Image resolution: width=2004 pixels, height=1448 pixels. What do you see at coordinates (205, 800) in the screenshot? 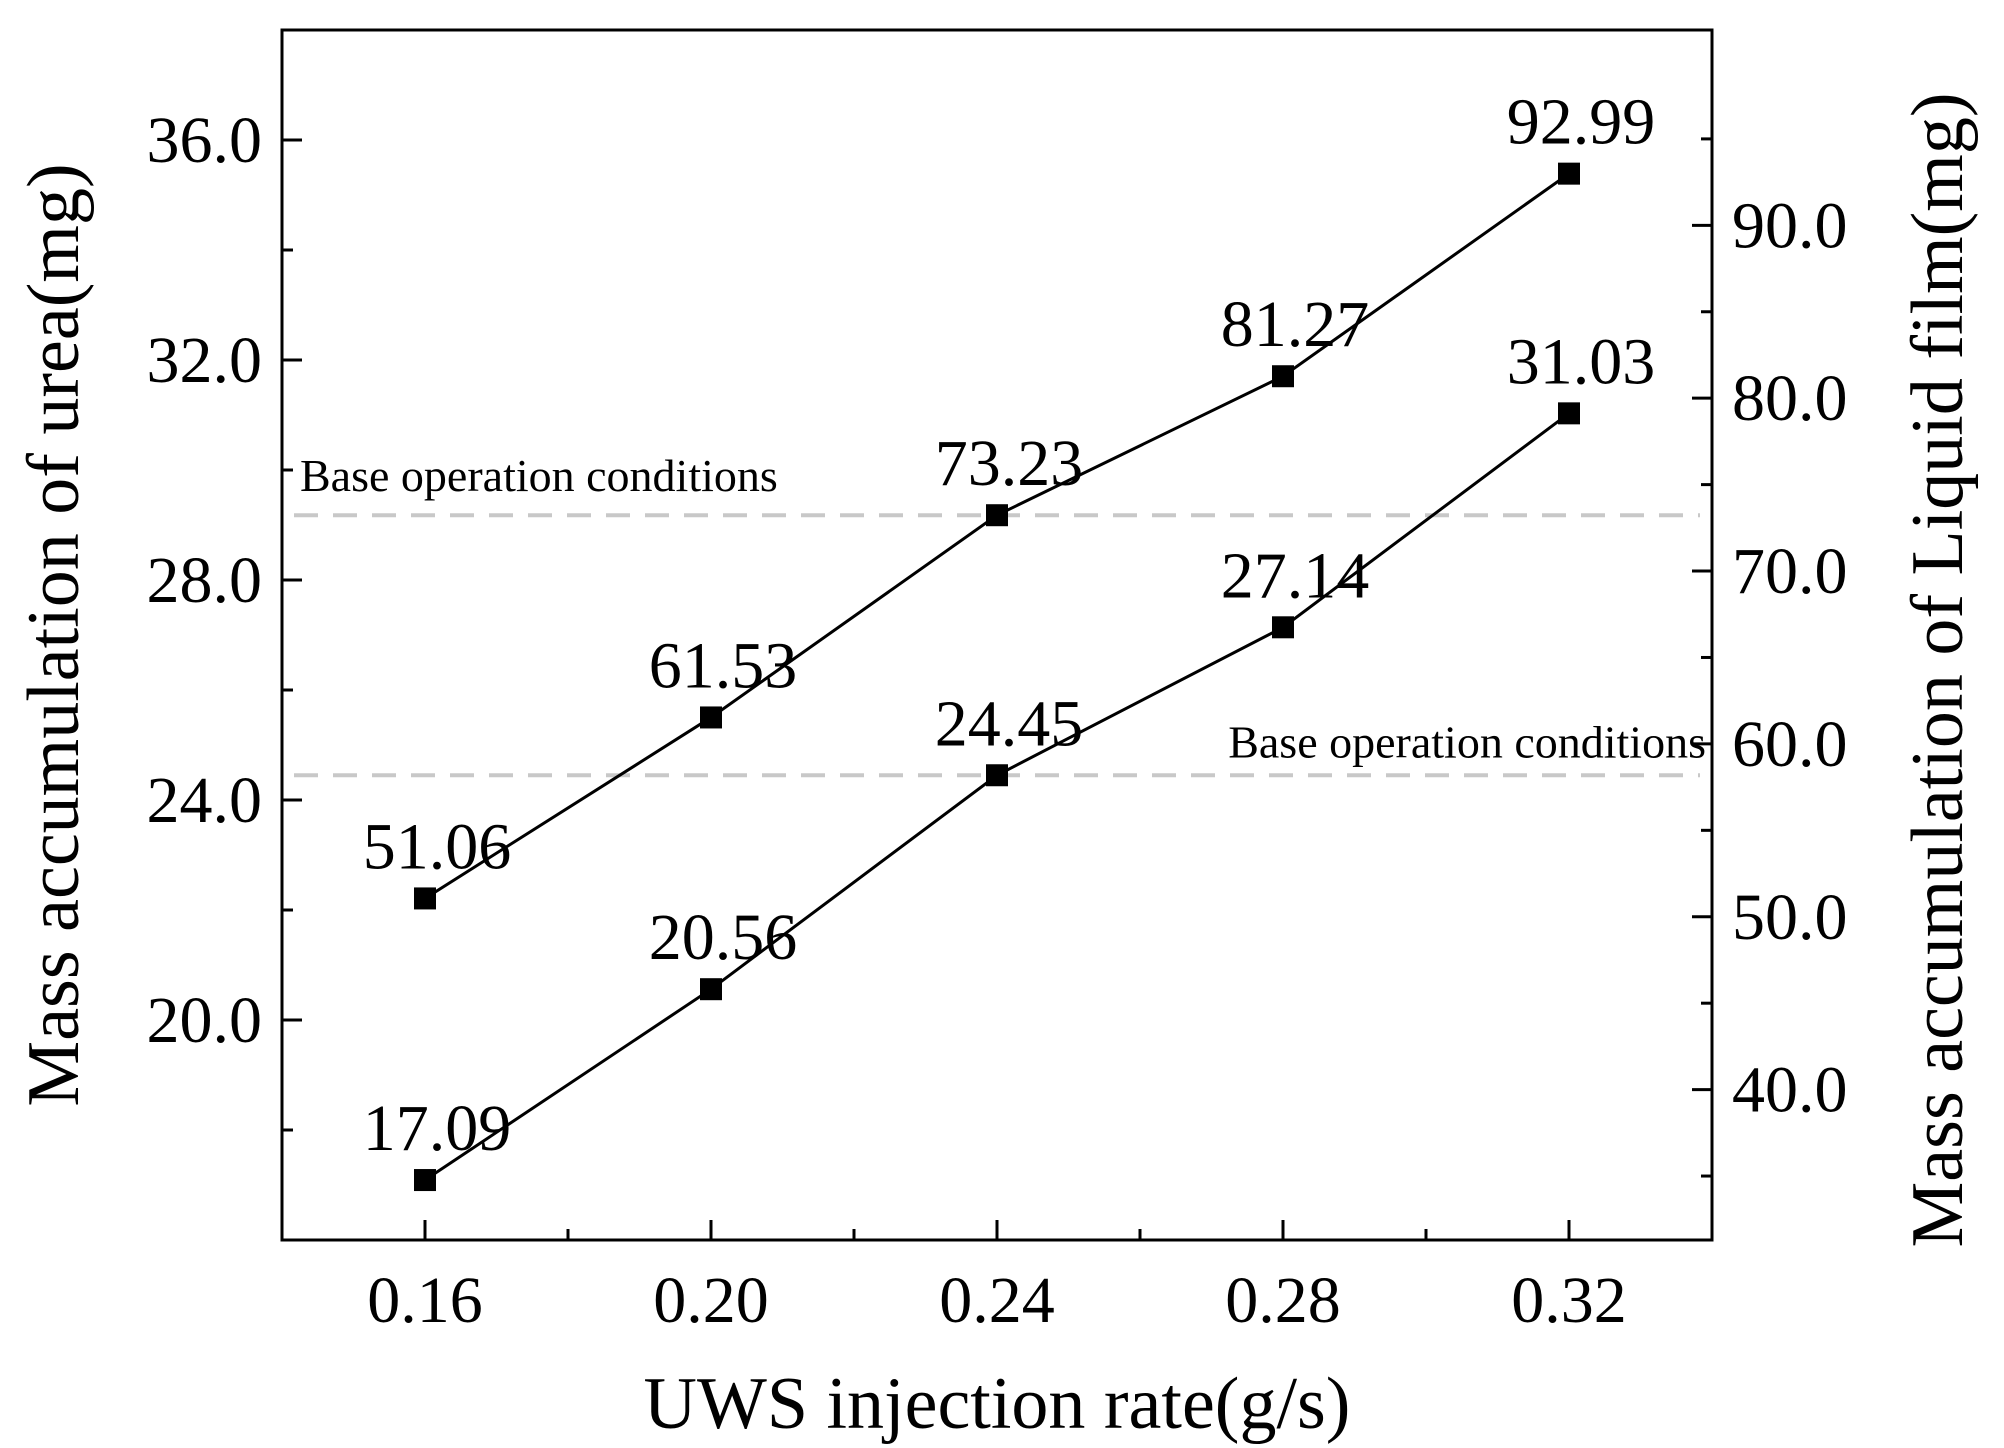
I see `y-left-tick-label: 24.0` at bounding box center [205, 800].